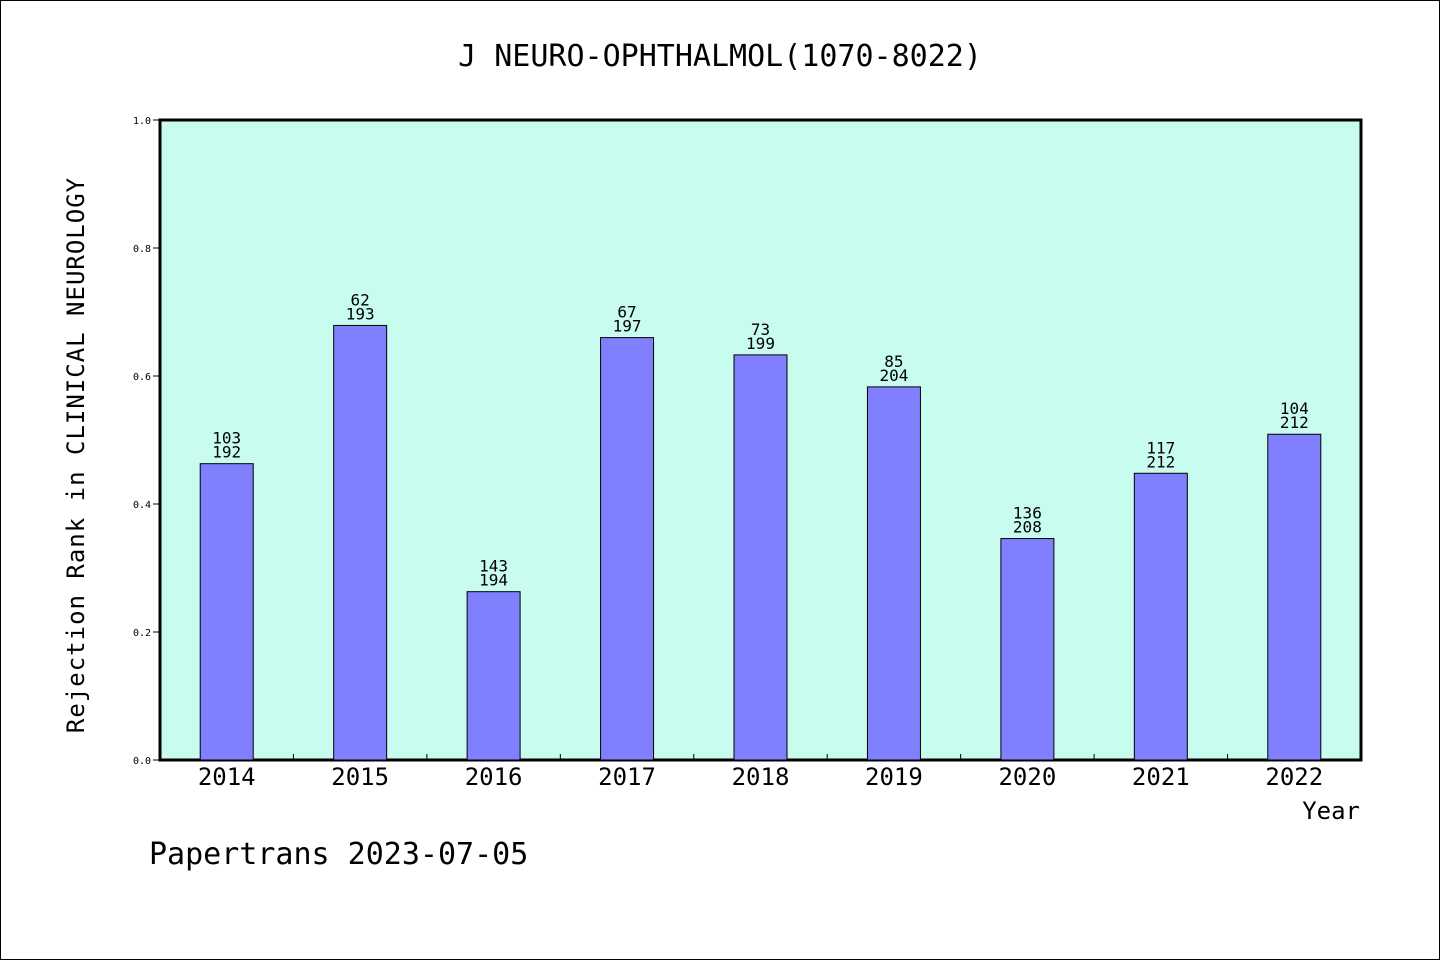  What do you see at coordinates (146, 441) in the screenshot?
I see `y-axis-ticks: 0.0 0.2 0.4 0.6 0.8 1.0` at bounding box center [146, 441].